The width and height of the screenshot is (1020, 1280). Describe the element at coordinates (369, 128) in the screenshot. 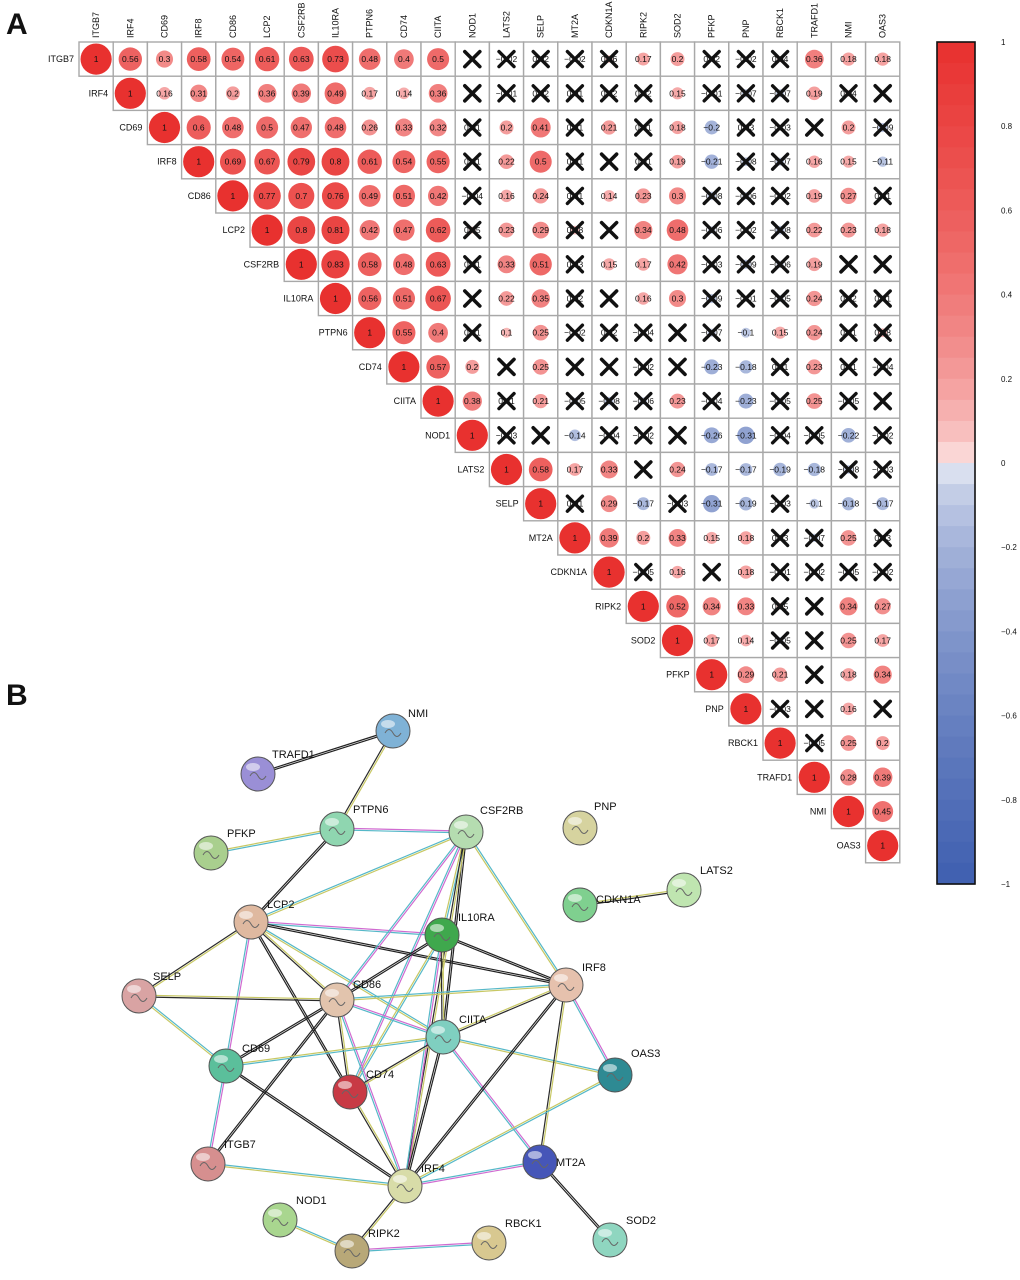

I see `correlation-label: 0.26` at that location.